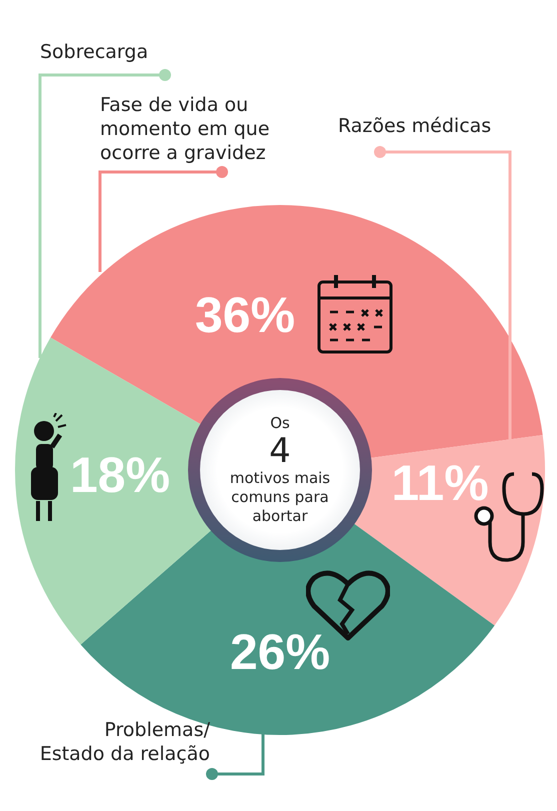  I want to click on data-label: 36%, so click(245, 314).